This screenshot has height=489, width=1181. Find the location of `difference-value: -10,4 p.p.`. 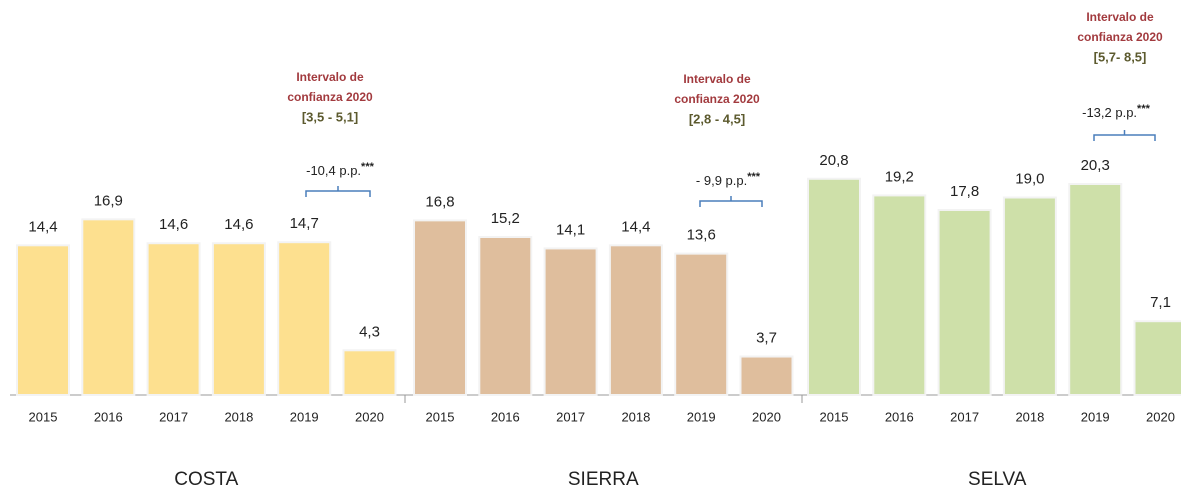

difference-value: -10,4 p.p. is located at coordinates (333, 170).